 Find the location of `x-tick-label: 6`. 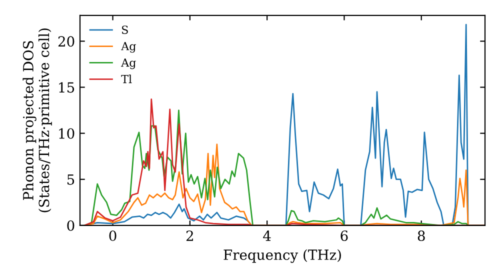

x-tick-label: 6 is located at coordinates (344, 236).